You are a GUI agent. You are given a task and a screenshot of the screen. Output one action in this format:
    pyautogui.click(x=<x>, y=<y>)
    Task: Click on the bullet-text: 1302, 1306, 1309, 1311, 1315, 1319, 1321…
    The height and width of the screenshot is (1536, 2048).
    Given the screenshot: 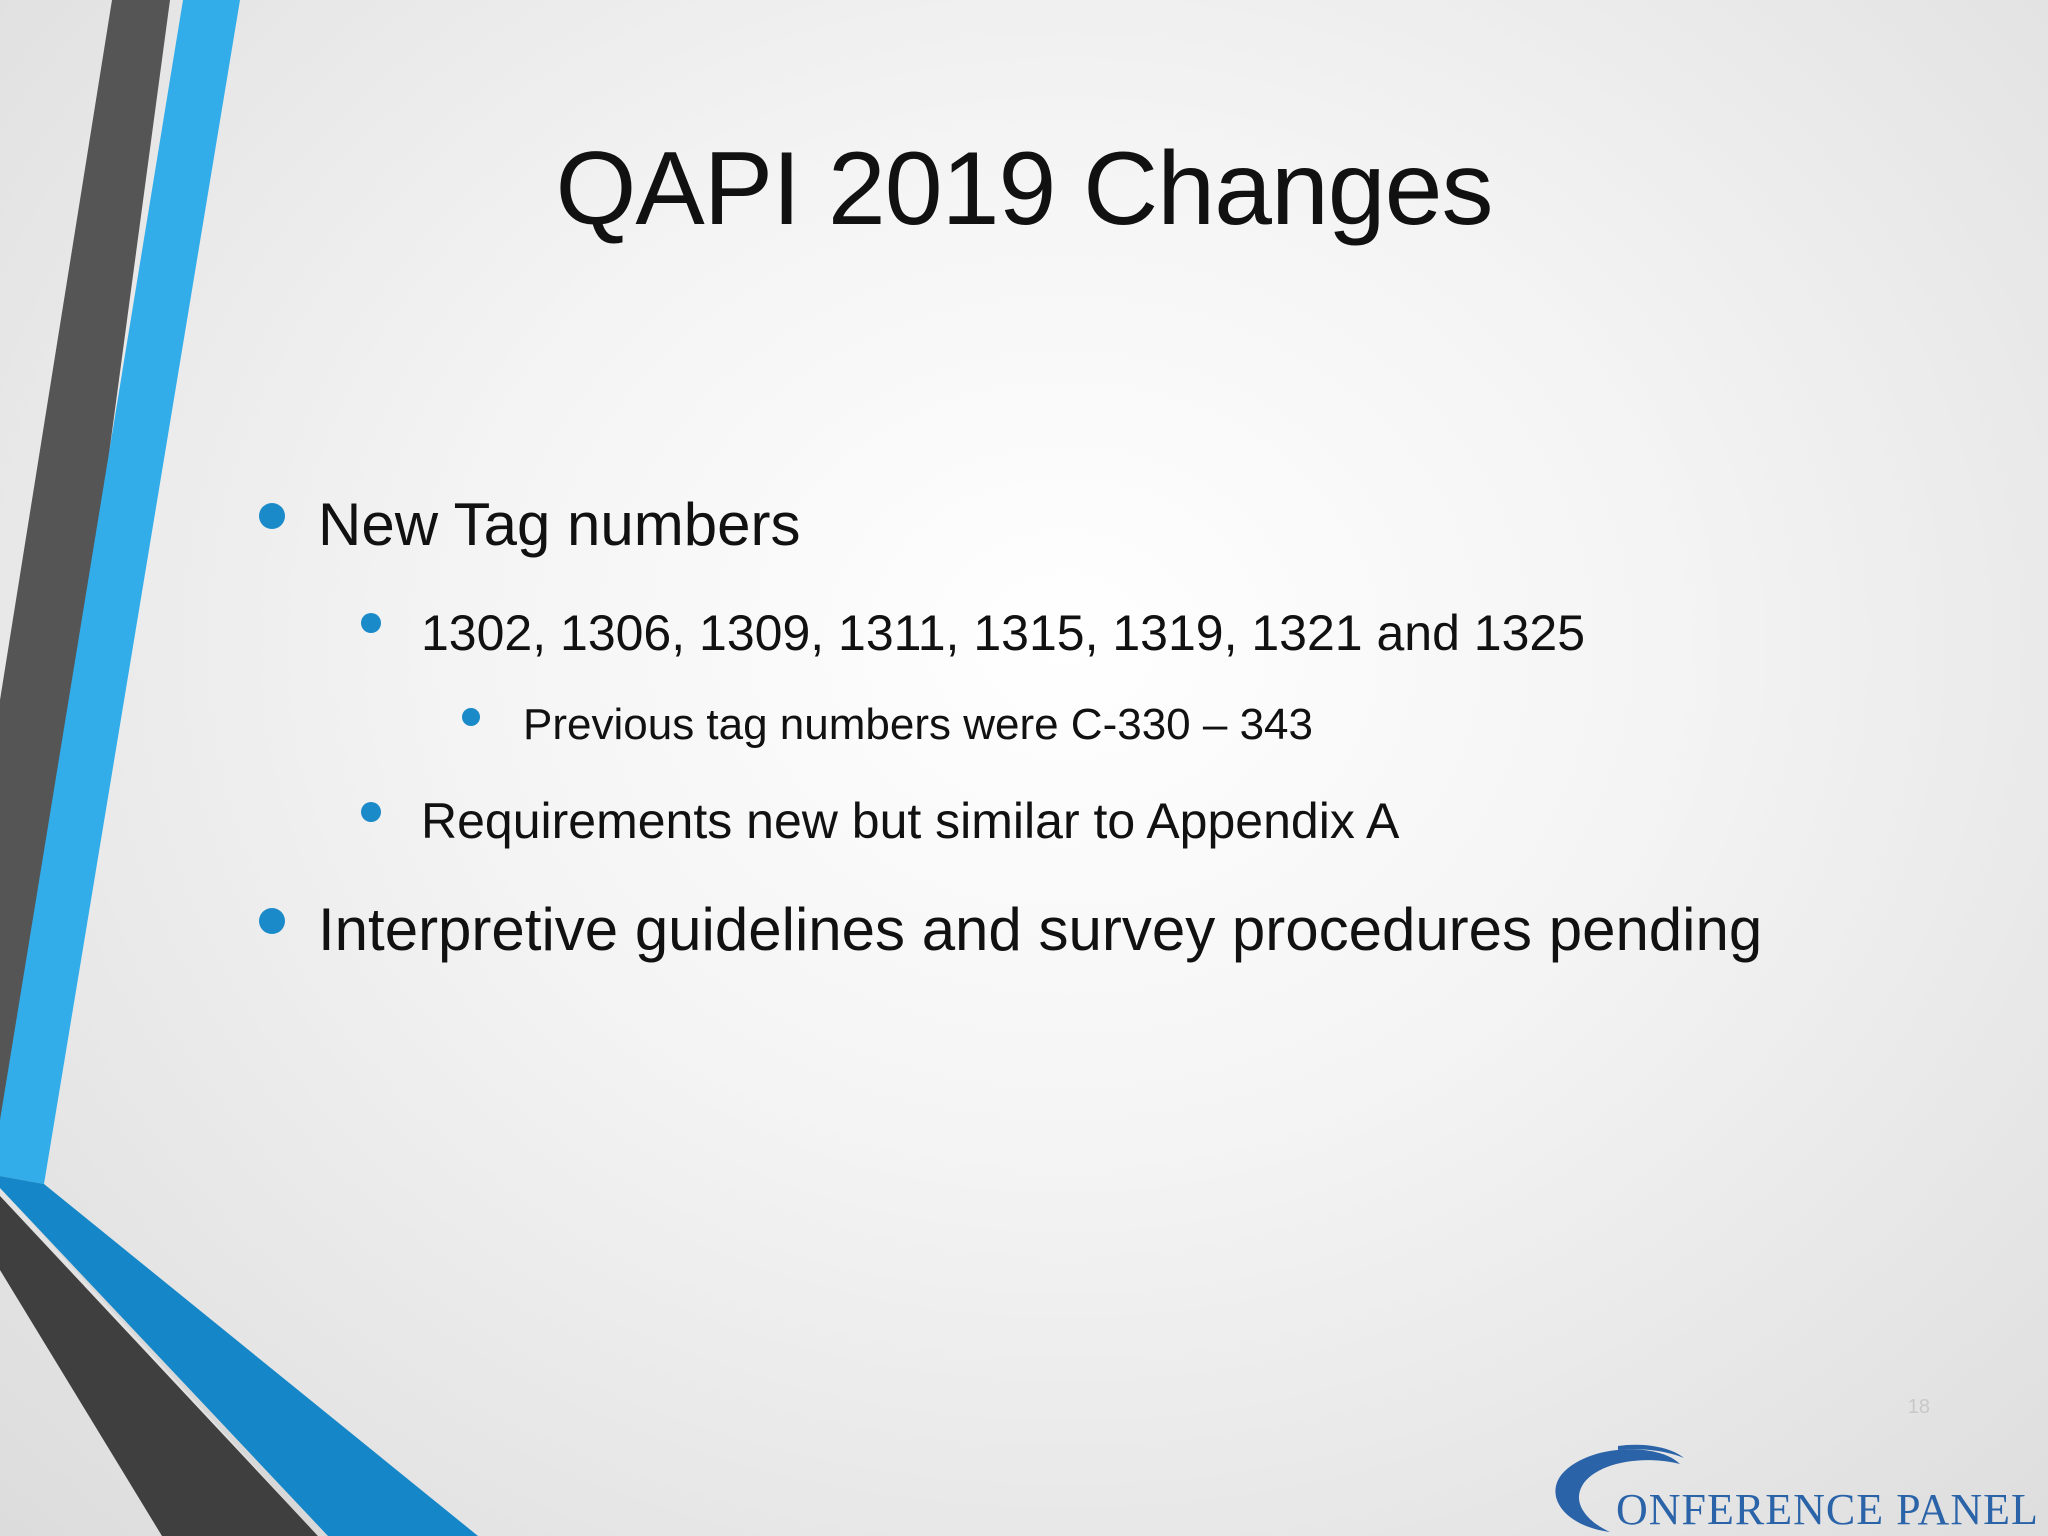 What is the action you would take?
    pyautogui.click(x=1003, y=633)
    